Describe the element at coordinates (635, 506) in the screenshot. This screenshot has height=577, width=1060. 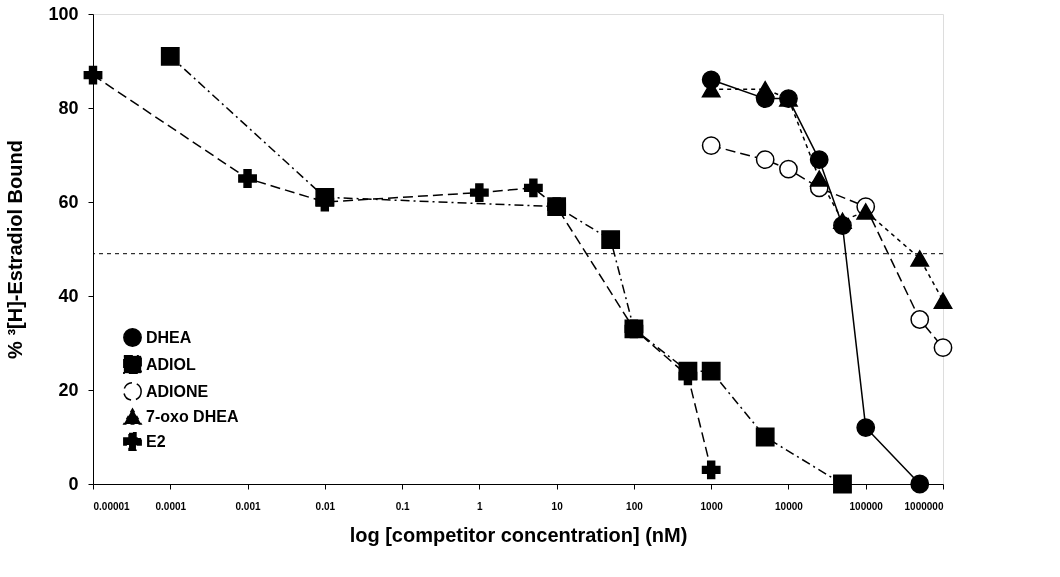
I see `x-tick-label: 100` at that location.